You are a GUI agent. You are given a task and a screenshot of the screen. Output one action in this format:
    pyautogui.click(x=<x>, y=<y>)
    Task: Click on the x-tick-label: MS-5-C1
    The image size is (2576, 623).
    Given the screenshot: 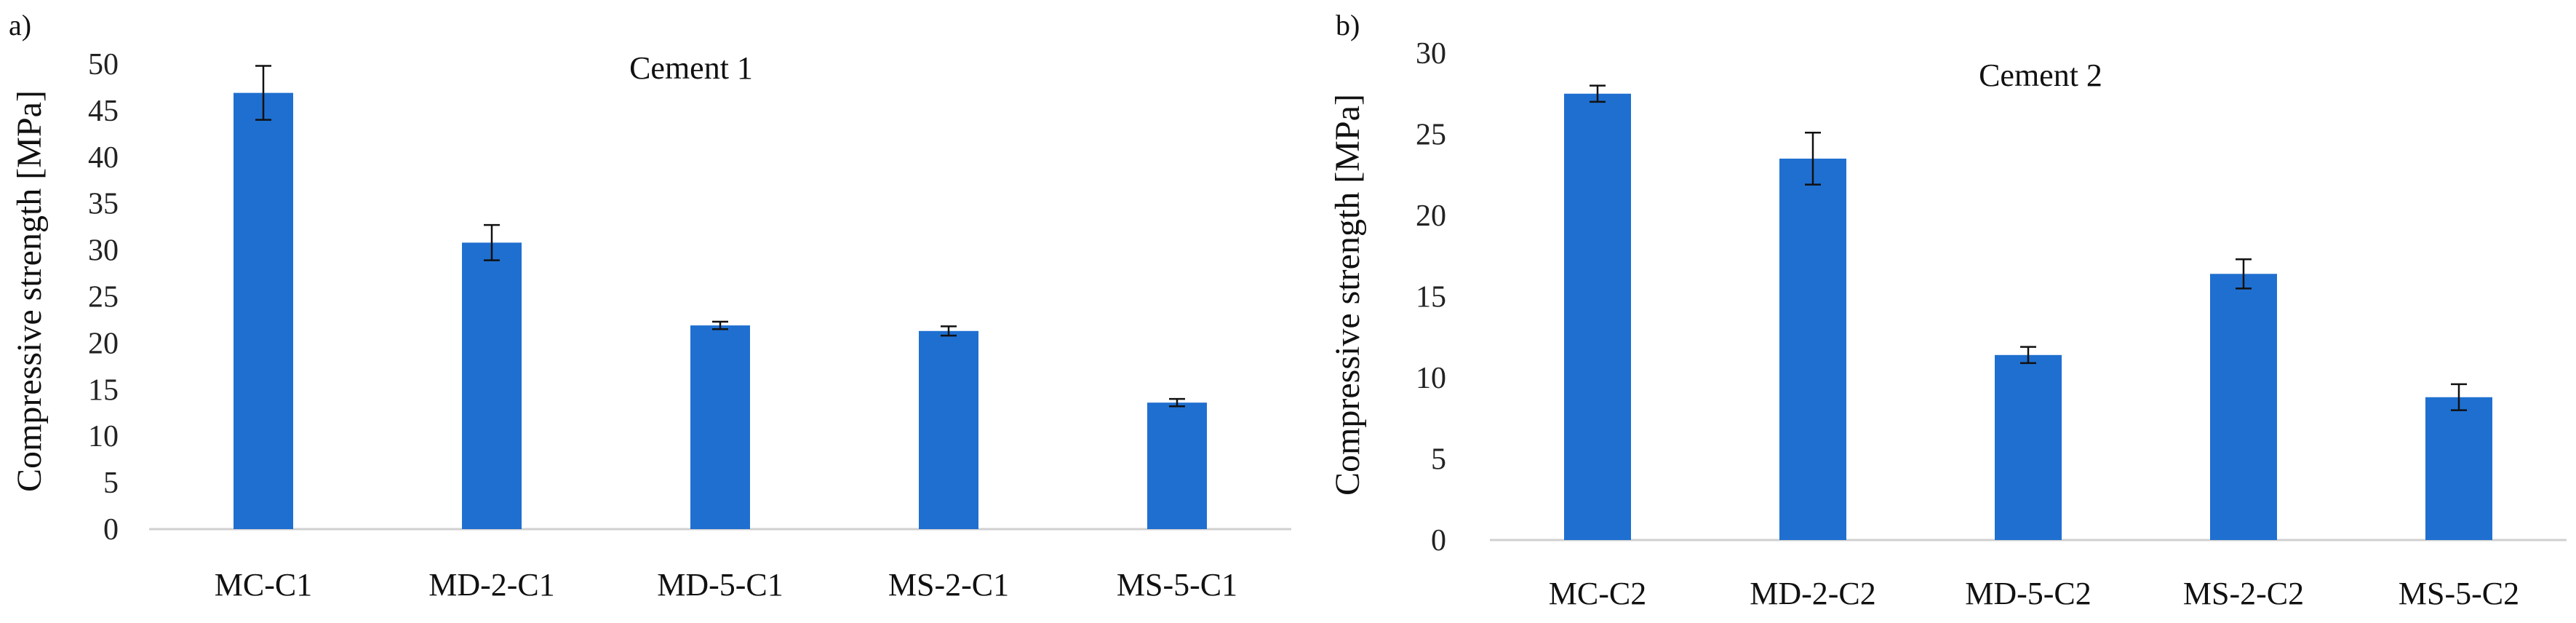 What is the action you would take?
    pyautogui.click(x=1177, y=585)
    